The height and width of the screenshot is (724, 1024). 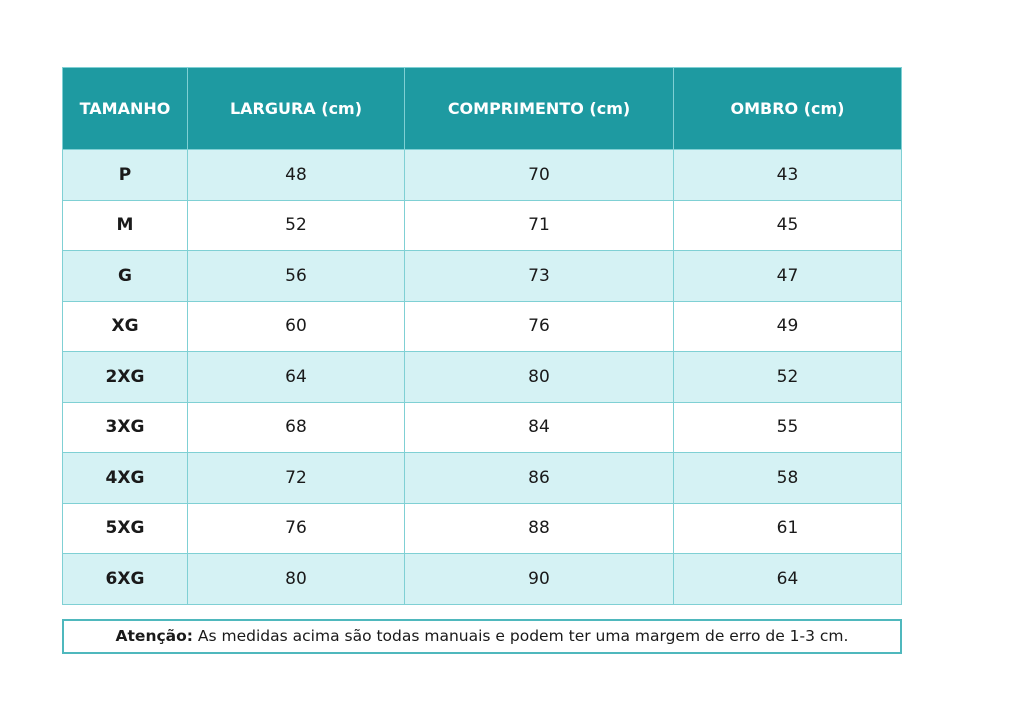 I want to click on table-row: 3XG 68 84 55, so click(x=482, y=427).